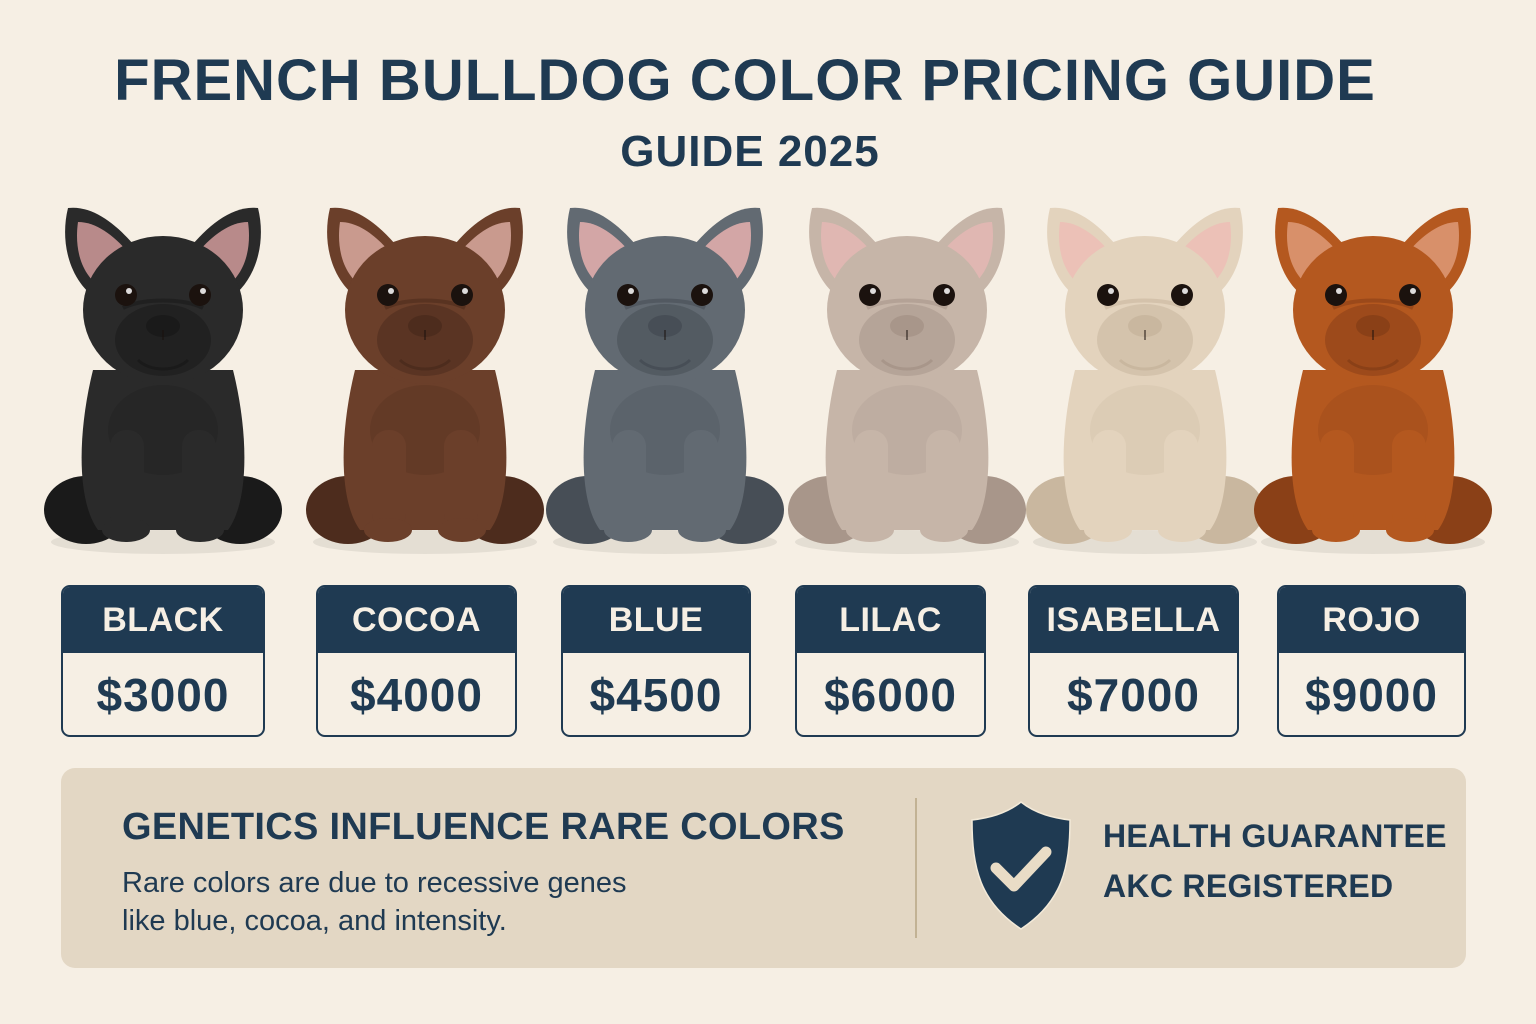 The height and width of the screenshot is (1024, 1536). I want to click on price-card-rojo: ROJO $9000, so click(1371, 661).